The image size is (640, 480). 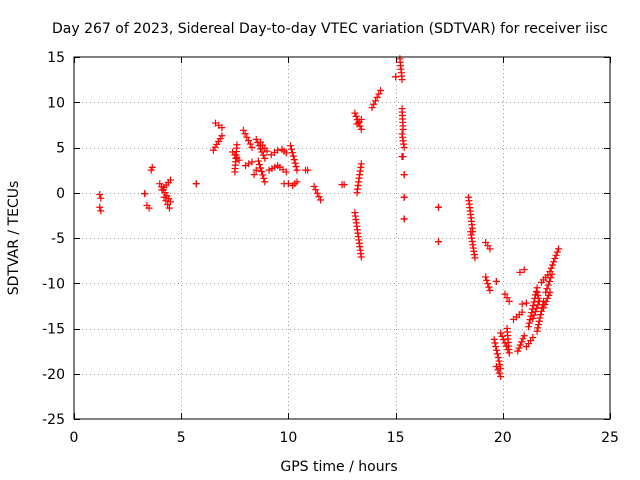 I want to click on y-tick-label: -15, so click(x=53, y=330).